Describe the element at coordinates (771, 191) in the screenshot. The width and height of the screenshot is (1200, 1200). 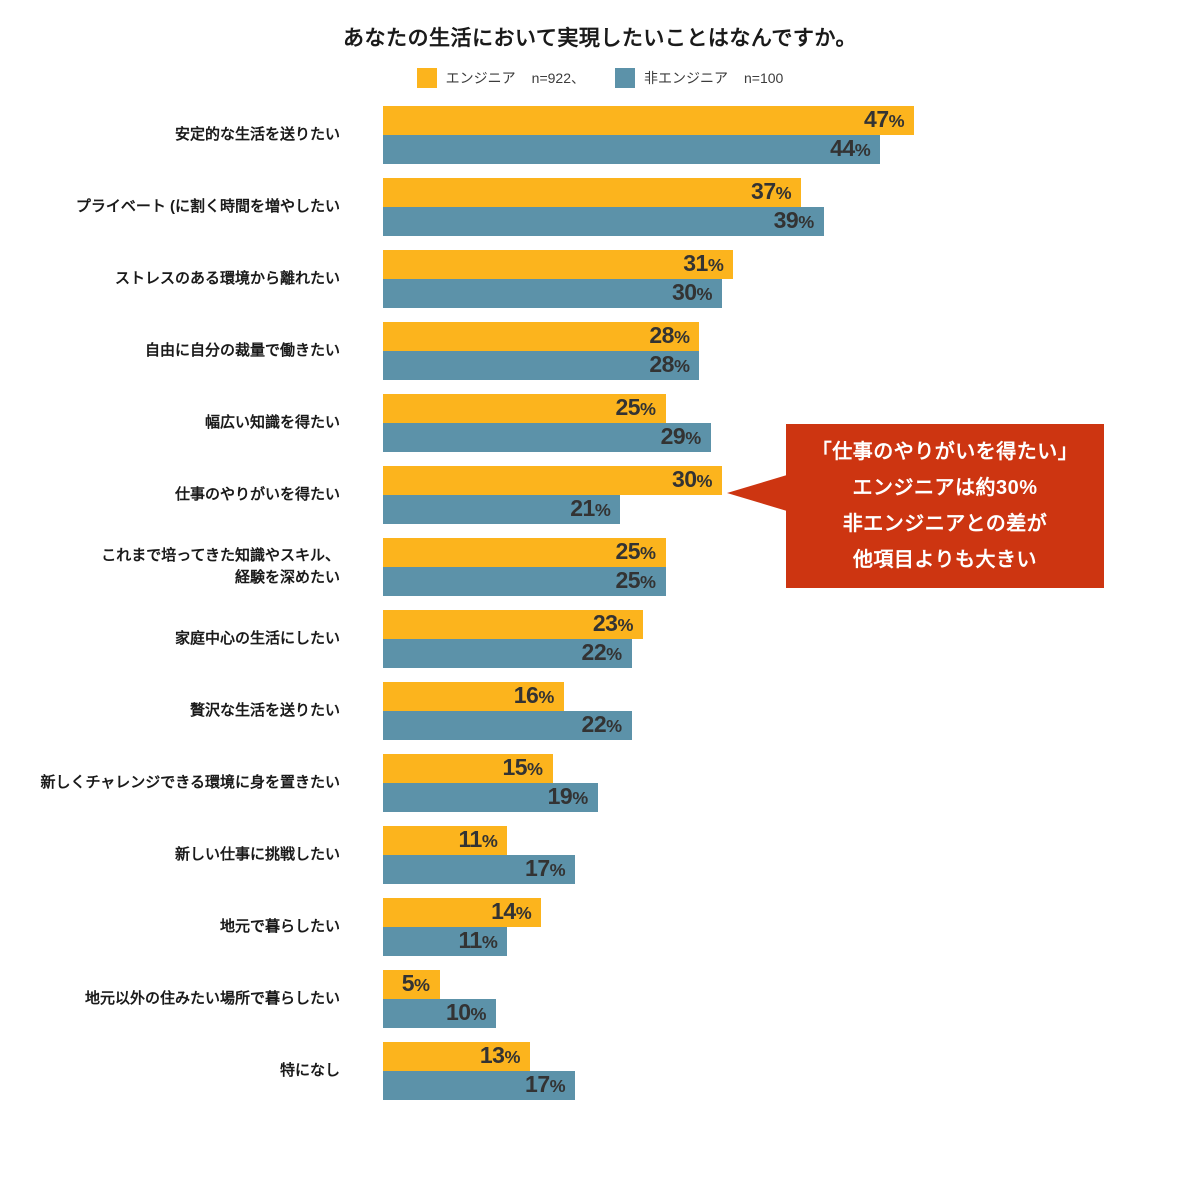
I see `value-label: 37%` at that location.